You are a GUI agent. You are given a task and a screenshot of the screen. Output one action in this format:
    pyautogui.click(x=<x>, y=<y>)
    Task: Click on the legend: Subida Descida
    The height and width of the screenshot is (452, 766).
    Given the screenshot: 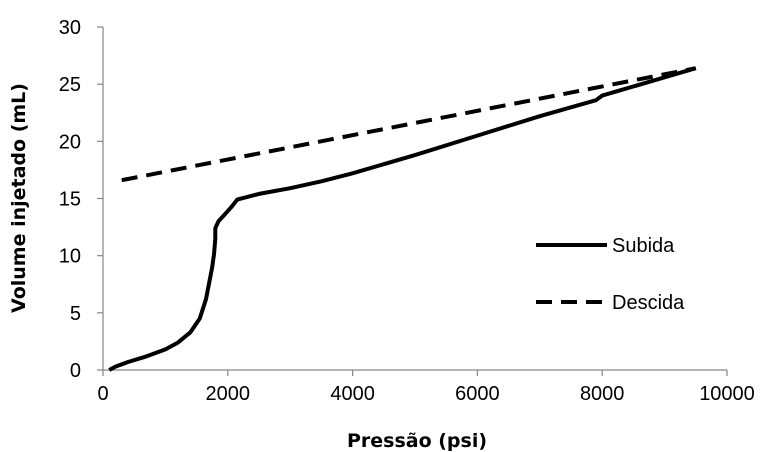 What is the action you would take?
    pyautogui.click(x=610, y=274)
    